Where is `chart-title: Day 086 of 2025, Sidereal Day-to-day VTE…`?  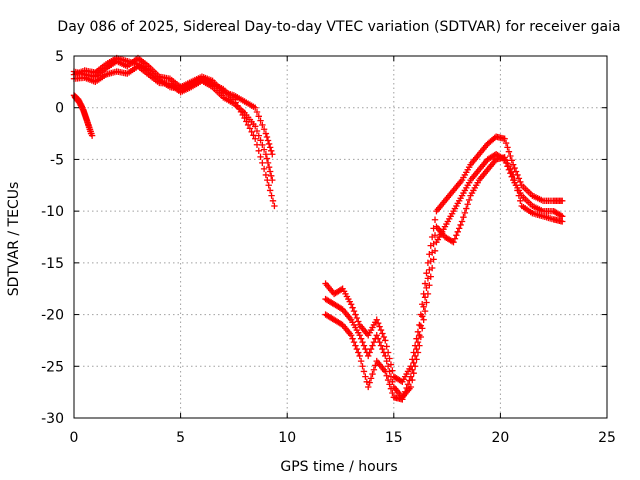
chart-title: Day 086 of 2025, Sidereal Day-to-day VTE… is located at coordinates (338, 27).